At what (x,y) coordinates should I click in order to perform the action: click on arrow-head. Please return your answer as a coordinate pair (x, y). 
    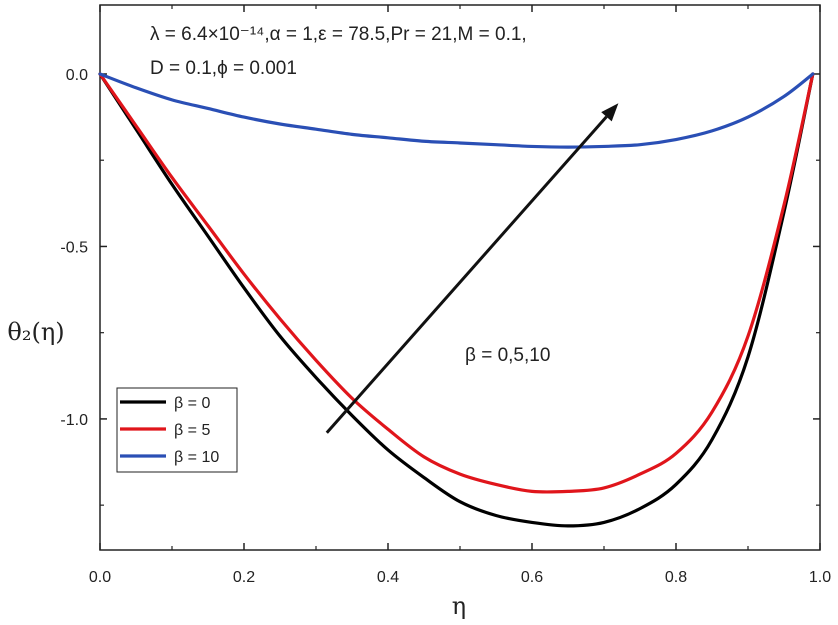
    Looking at the image, I should click on (610, 112).